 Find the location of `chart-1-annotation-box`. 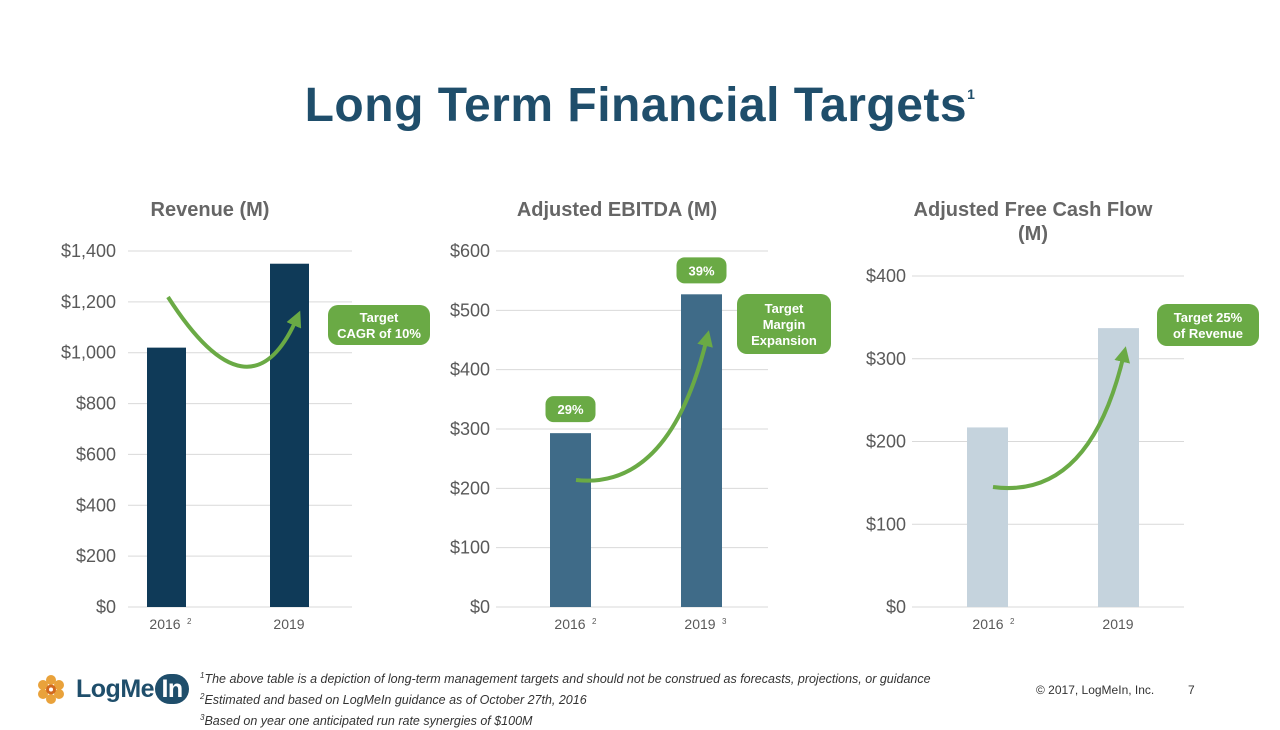

chart-1-annotation-box is located at coordinates (379, 325).